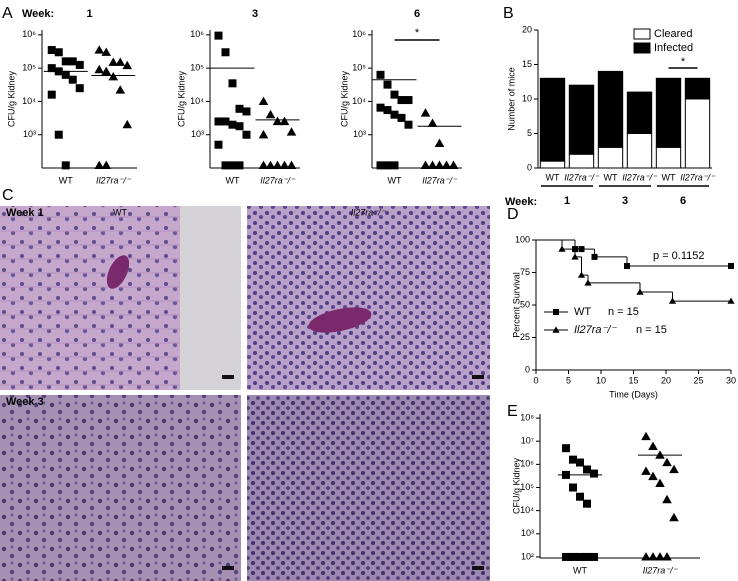 The height and width of the screenshot is (581, 738). What do you see at coordinates (120, 488) in the screenshot?
I see `histology-image` at bounding box center [120, 488].